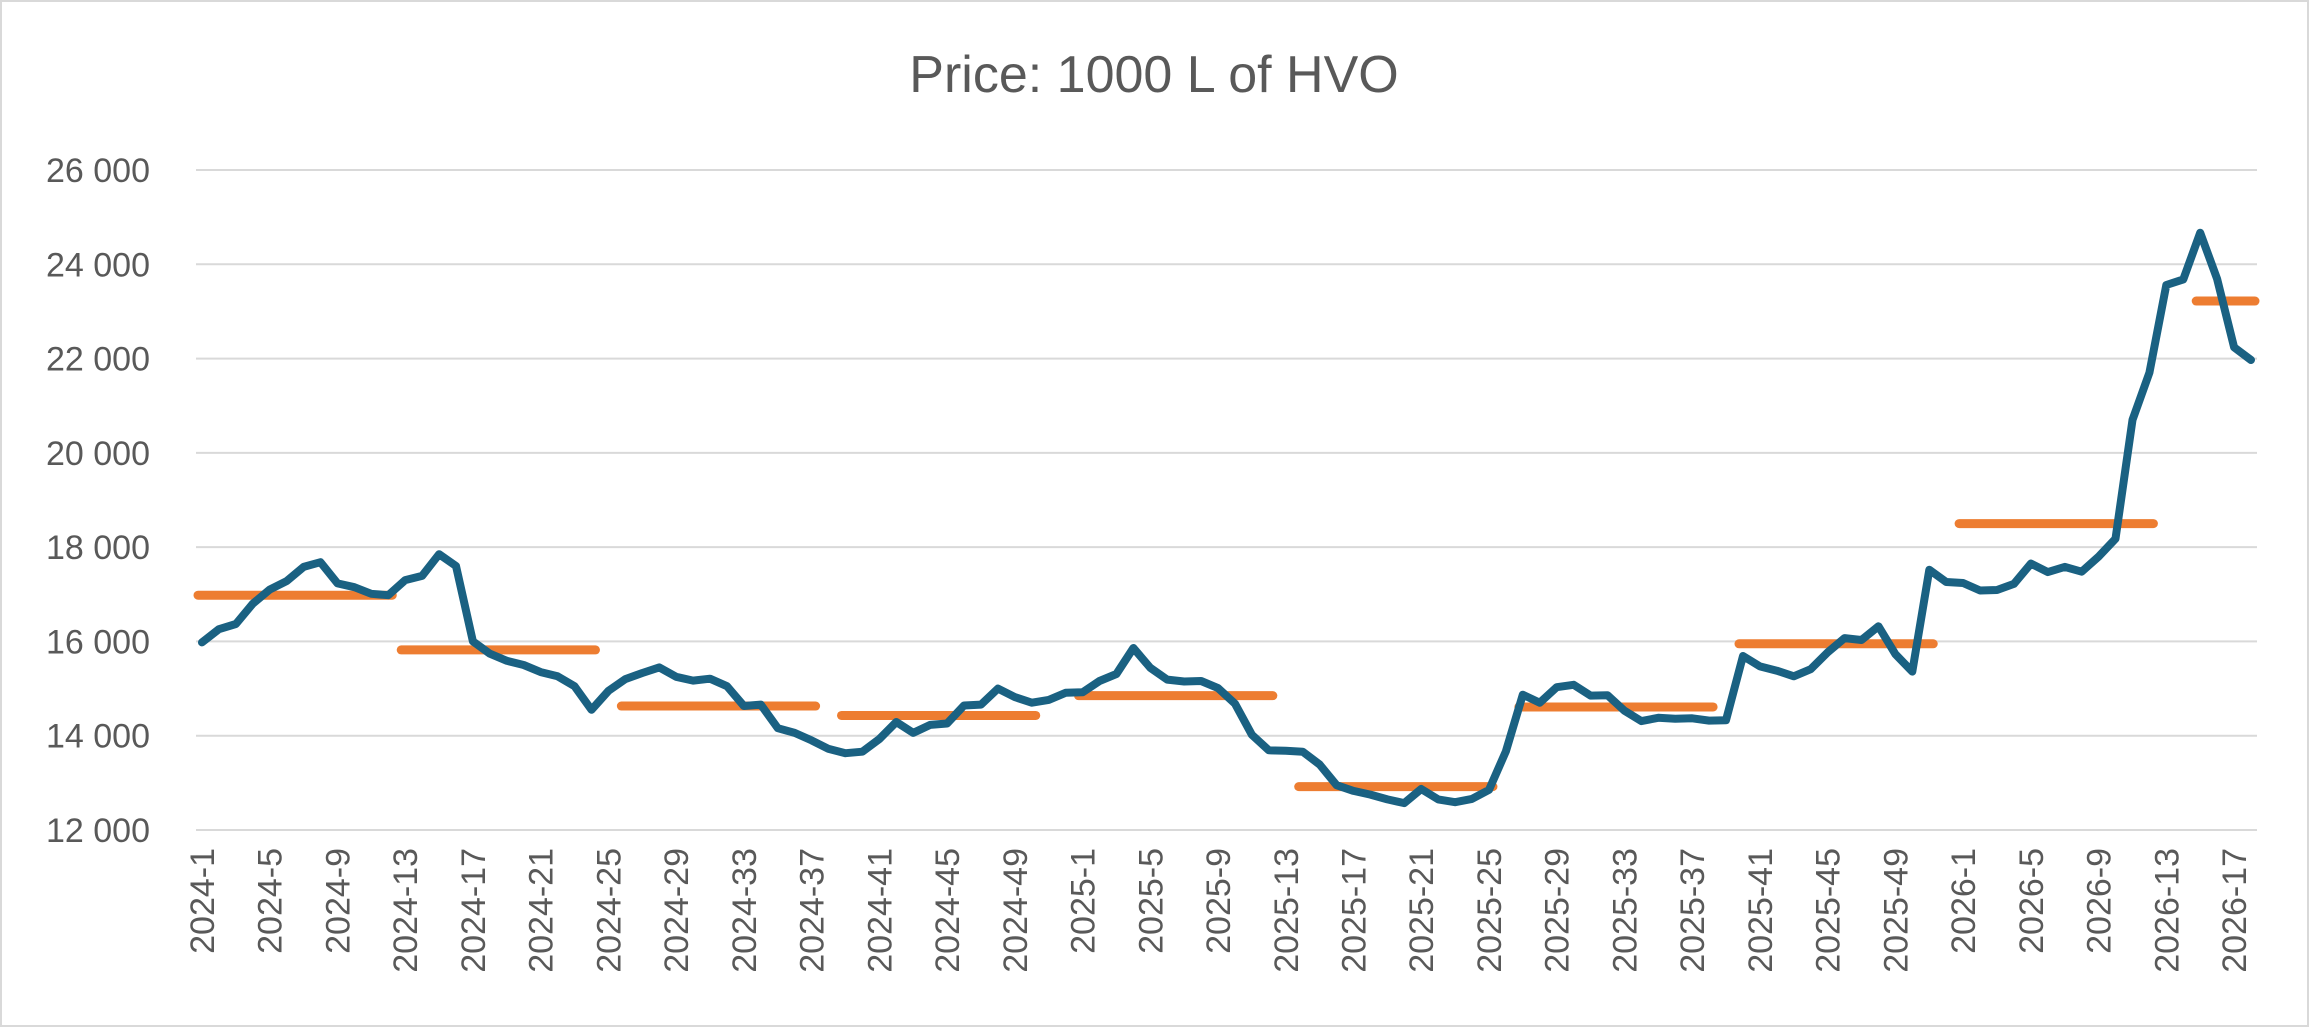 The width and height of the screenshot is (2309, 1027). I want to click on y-tick-label: 14 000, so click(98, 737).